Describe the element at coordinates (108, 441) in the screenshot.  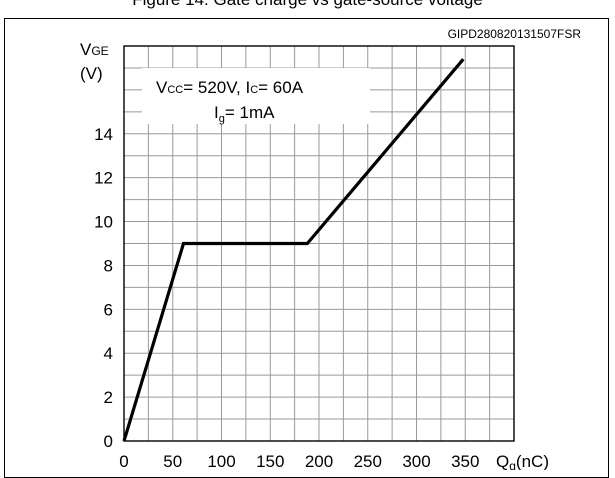
I see `y-tick-label: 0` at that location.